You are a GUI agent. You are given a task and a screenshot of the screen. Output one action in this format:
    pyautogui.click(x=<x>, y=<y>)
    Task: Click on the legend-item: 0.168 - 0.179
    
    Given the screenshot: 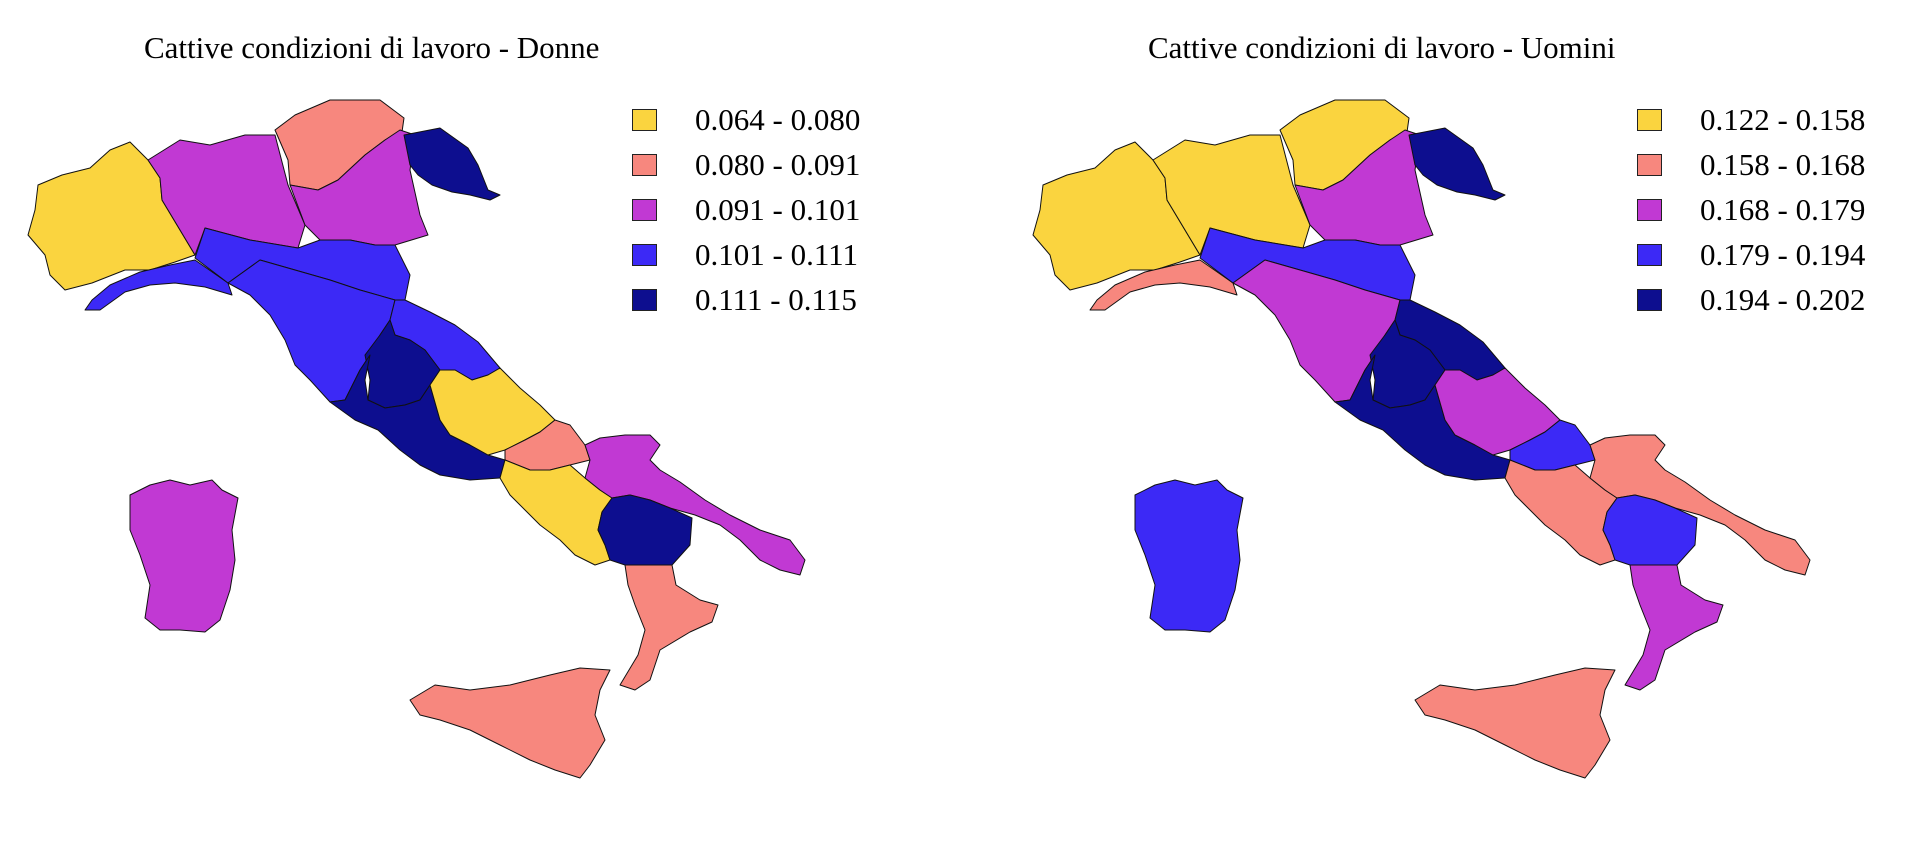 What is the action you would take?
    pyautogui.click(x=1780, y=210)
    